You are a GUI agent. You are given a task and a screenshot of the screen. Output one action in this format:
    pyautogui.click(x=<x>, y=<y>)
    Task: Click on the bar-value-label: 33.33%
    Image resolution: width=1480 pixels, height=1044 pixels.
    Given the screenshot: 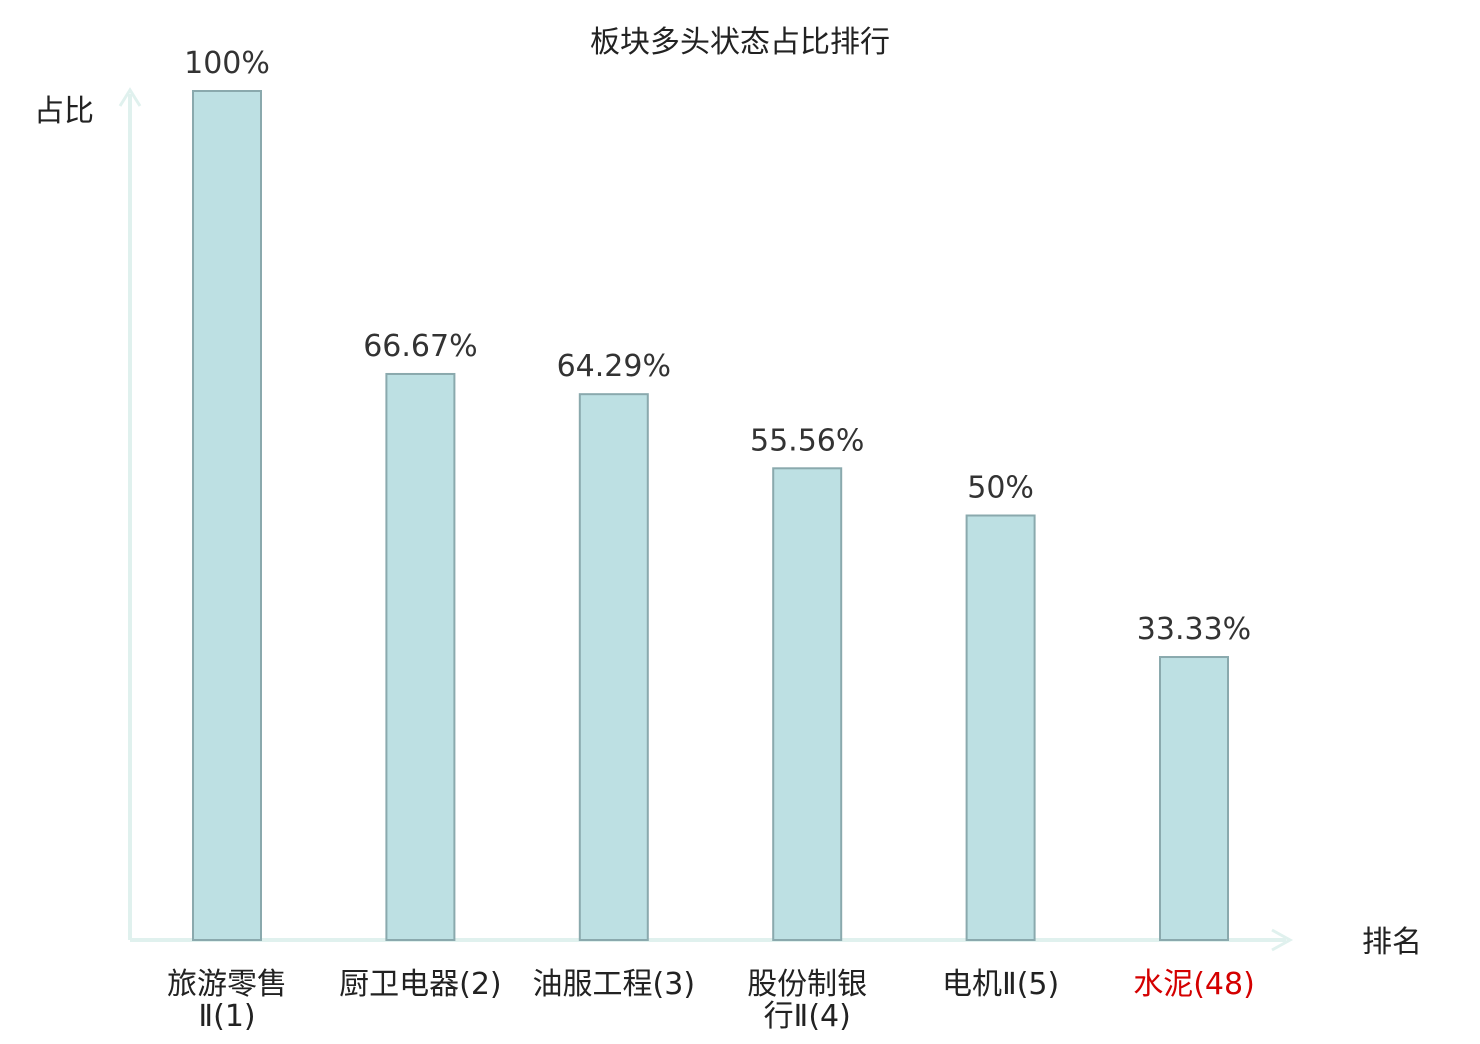 What is the action you would take?
    pyautogui.click(x=1194, y=629)
    